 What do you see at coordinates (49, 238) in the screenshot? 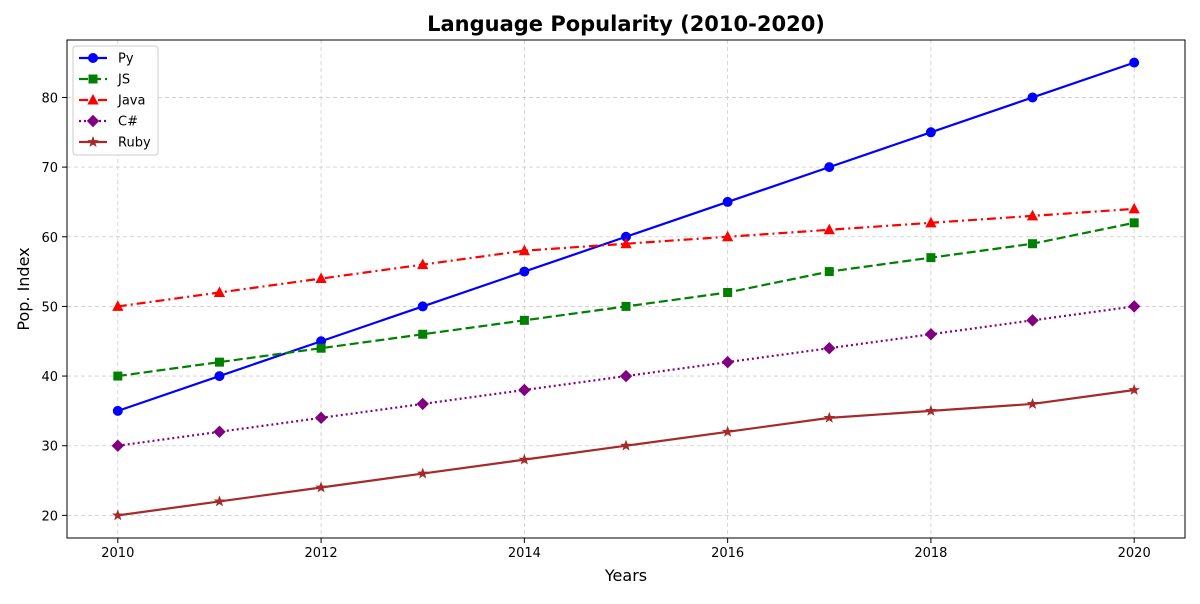
I see `y-tick-label: 60` at bounding box center [49, 238].